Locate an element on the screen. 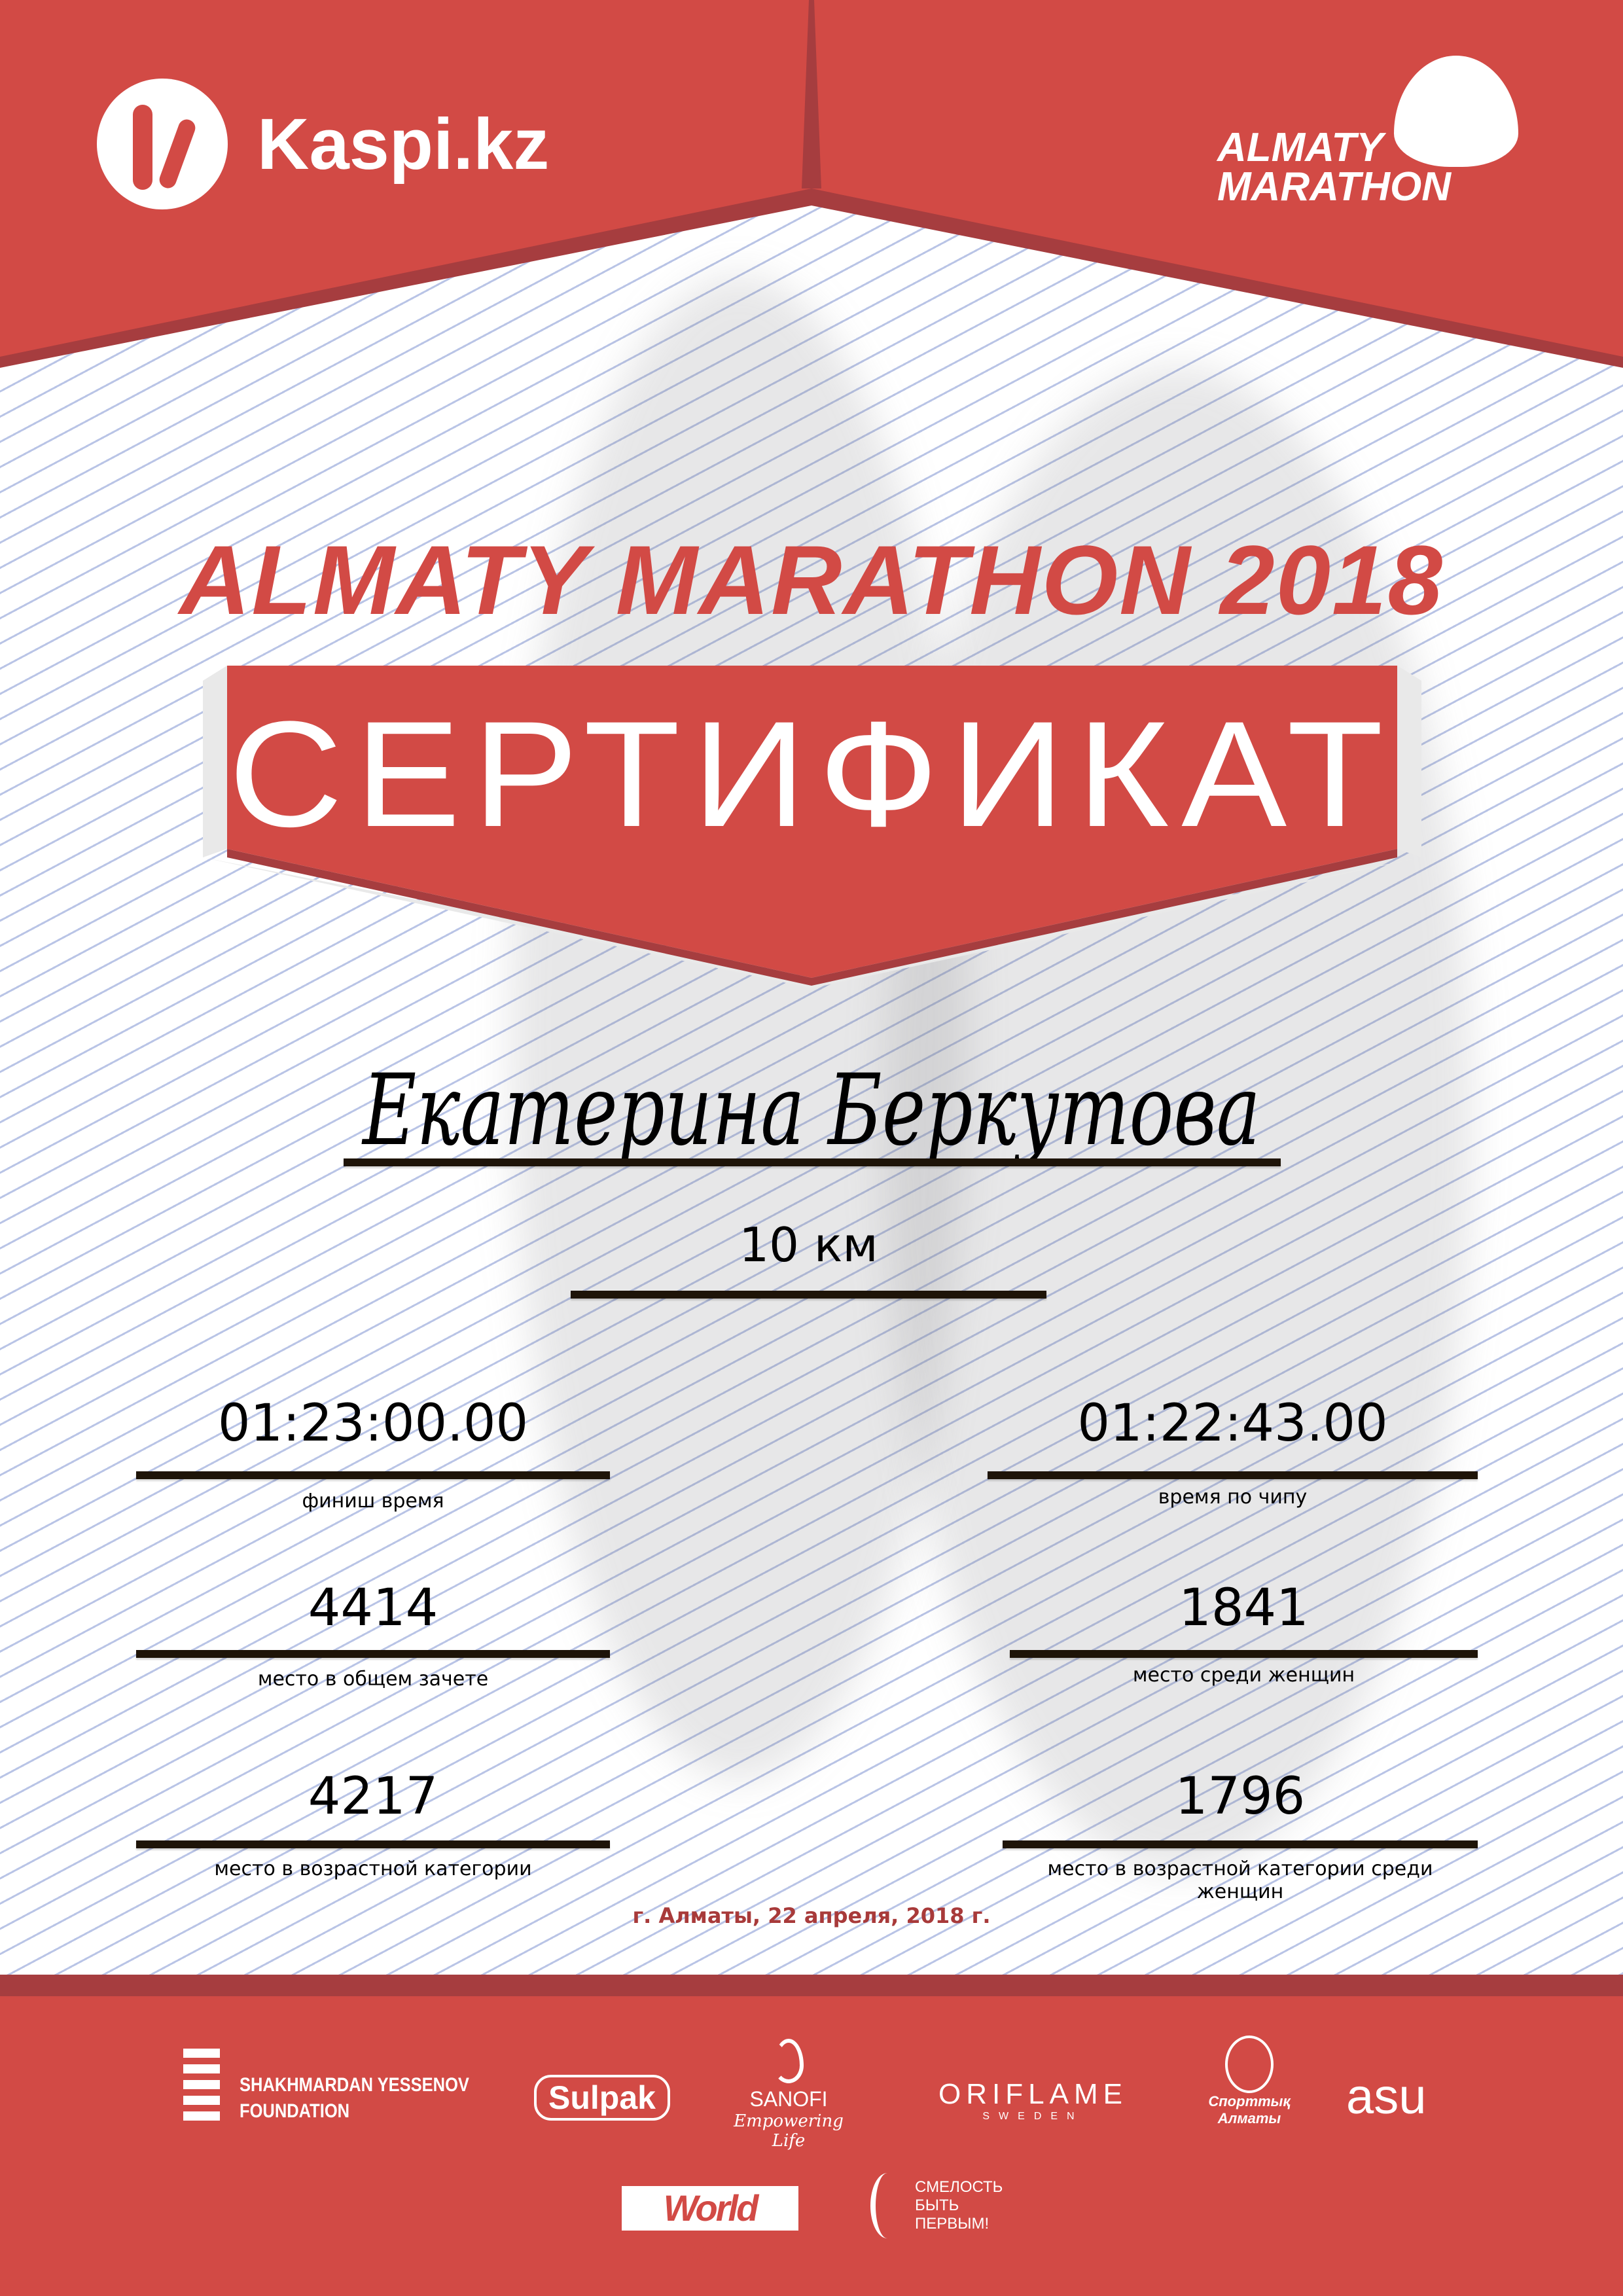 The image size is (1623, 2296). chip-time-label: время по чипу is located at coordinates (1233, 1497).